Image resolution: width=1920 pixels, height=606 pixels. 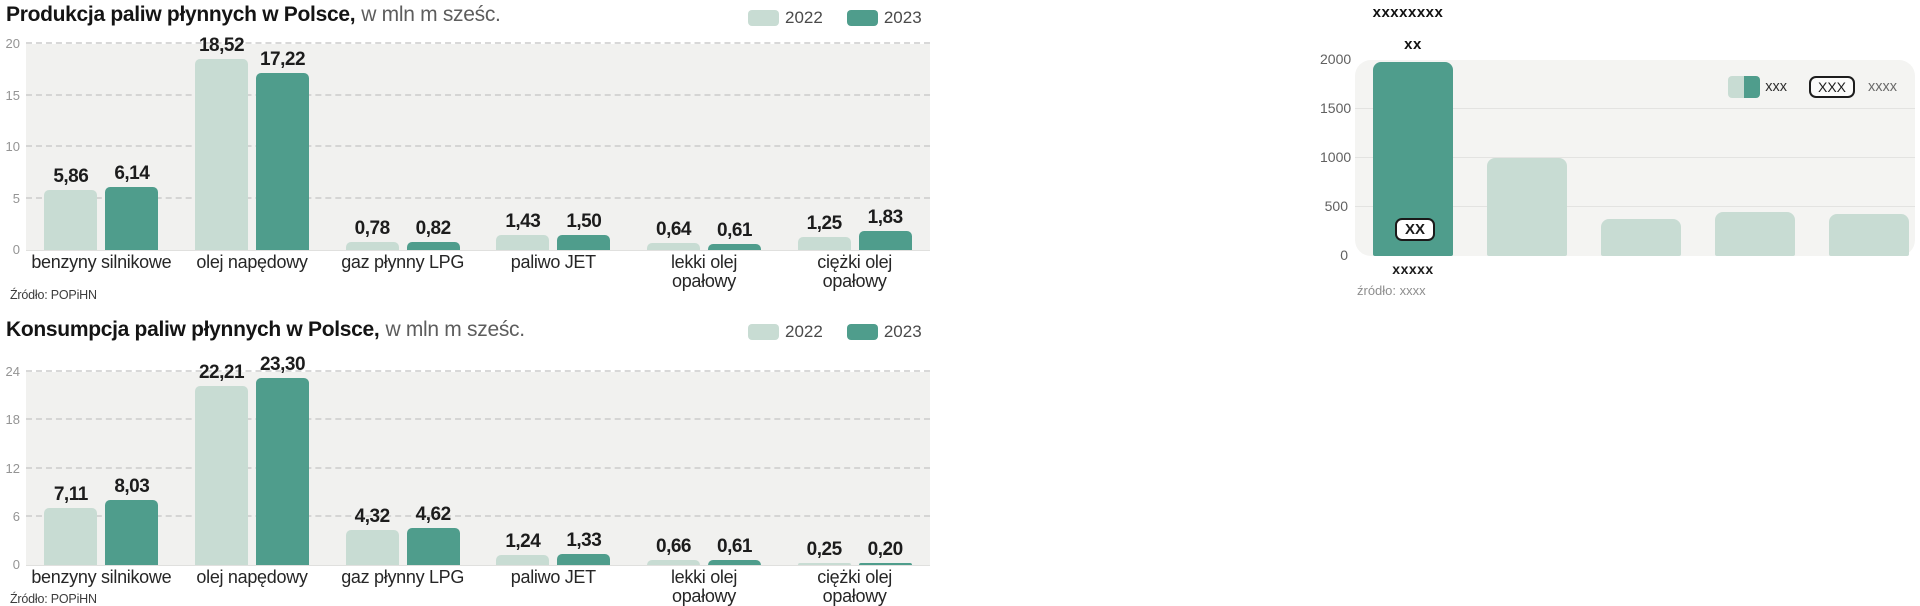 I want to click on production-chart-source: Źródło: POPiHN, so click(x=53, y=295).